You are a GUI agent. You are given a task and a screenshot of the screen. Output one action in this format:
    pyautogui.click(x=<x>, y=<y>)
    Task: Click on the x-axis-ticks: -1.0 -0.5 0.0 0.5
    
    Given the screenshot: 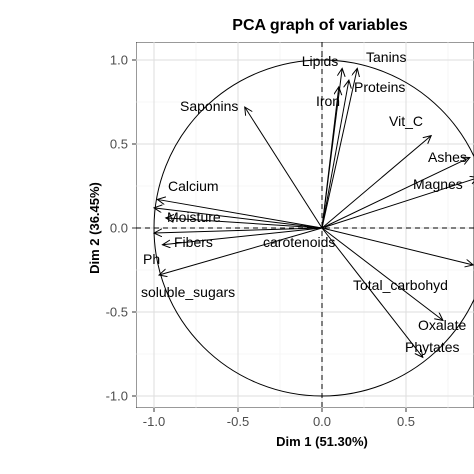 What is the action you would take?
    pyautogui.click(x=279, y=418)
    